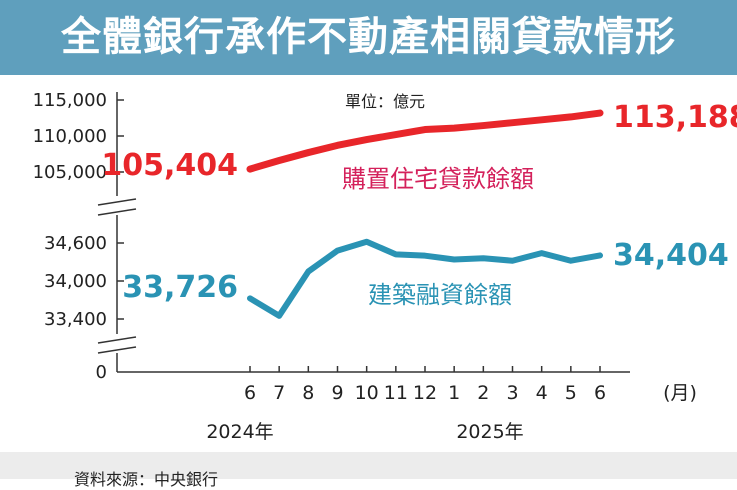 This screenshot has height=490, width=737. What do you see at coordinates (337, 393) in the screenshot?
I see `x-tick-label: 9` at bounding box center [337, 393].